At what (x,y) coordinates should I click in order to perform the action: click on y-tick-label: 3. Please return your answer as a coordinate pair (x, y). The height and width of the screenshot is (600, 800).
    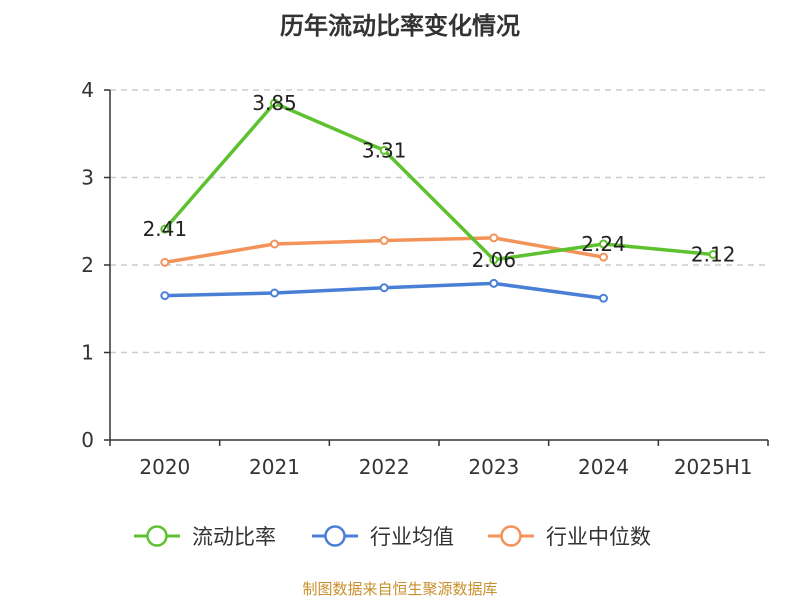
    Looking at the image, I should click on (87, 178).